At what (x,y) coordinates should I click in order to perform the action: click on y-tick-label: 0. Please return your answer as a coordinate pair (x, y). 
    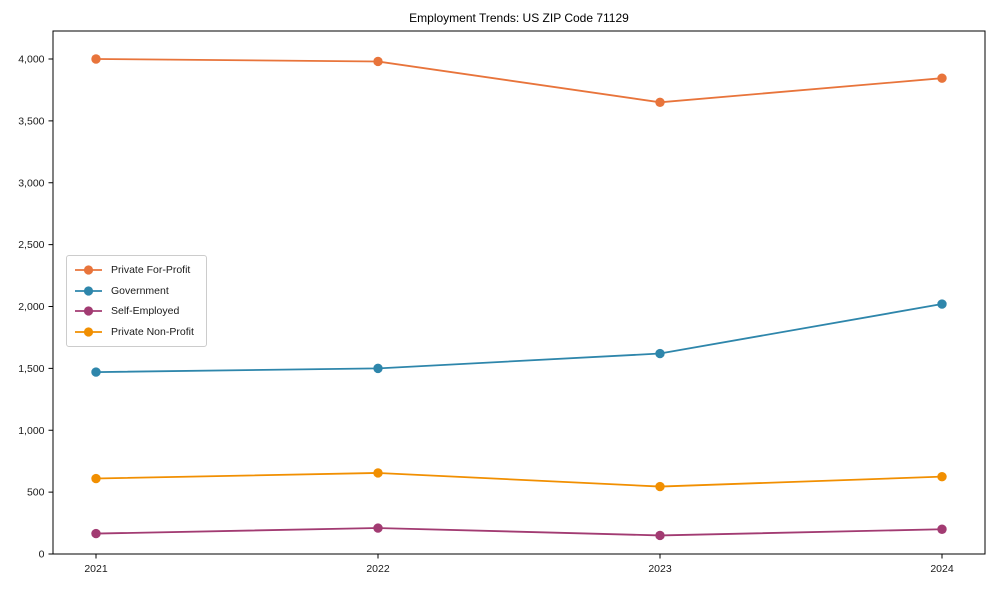
    Looking at the image, I should click on (42, 555).